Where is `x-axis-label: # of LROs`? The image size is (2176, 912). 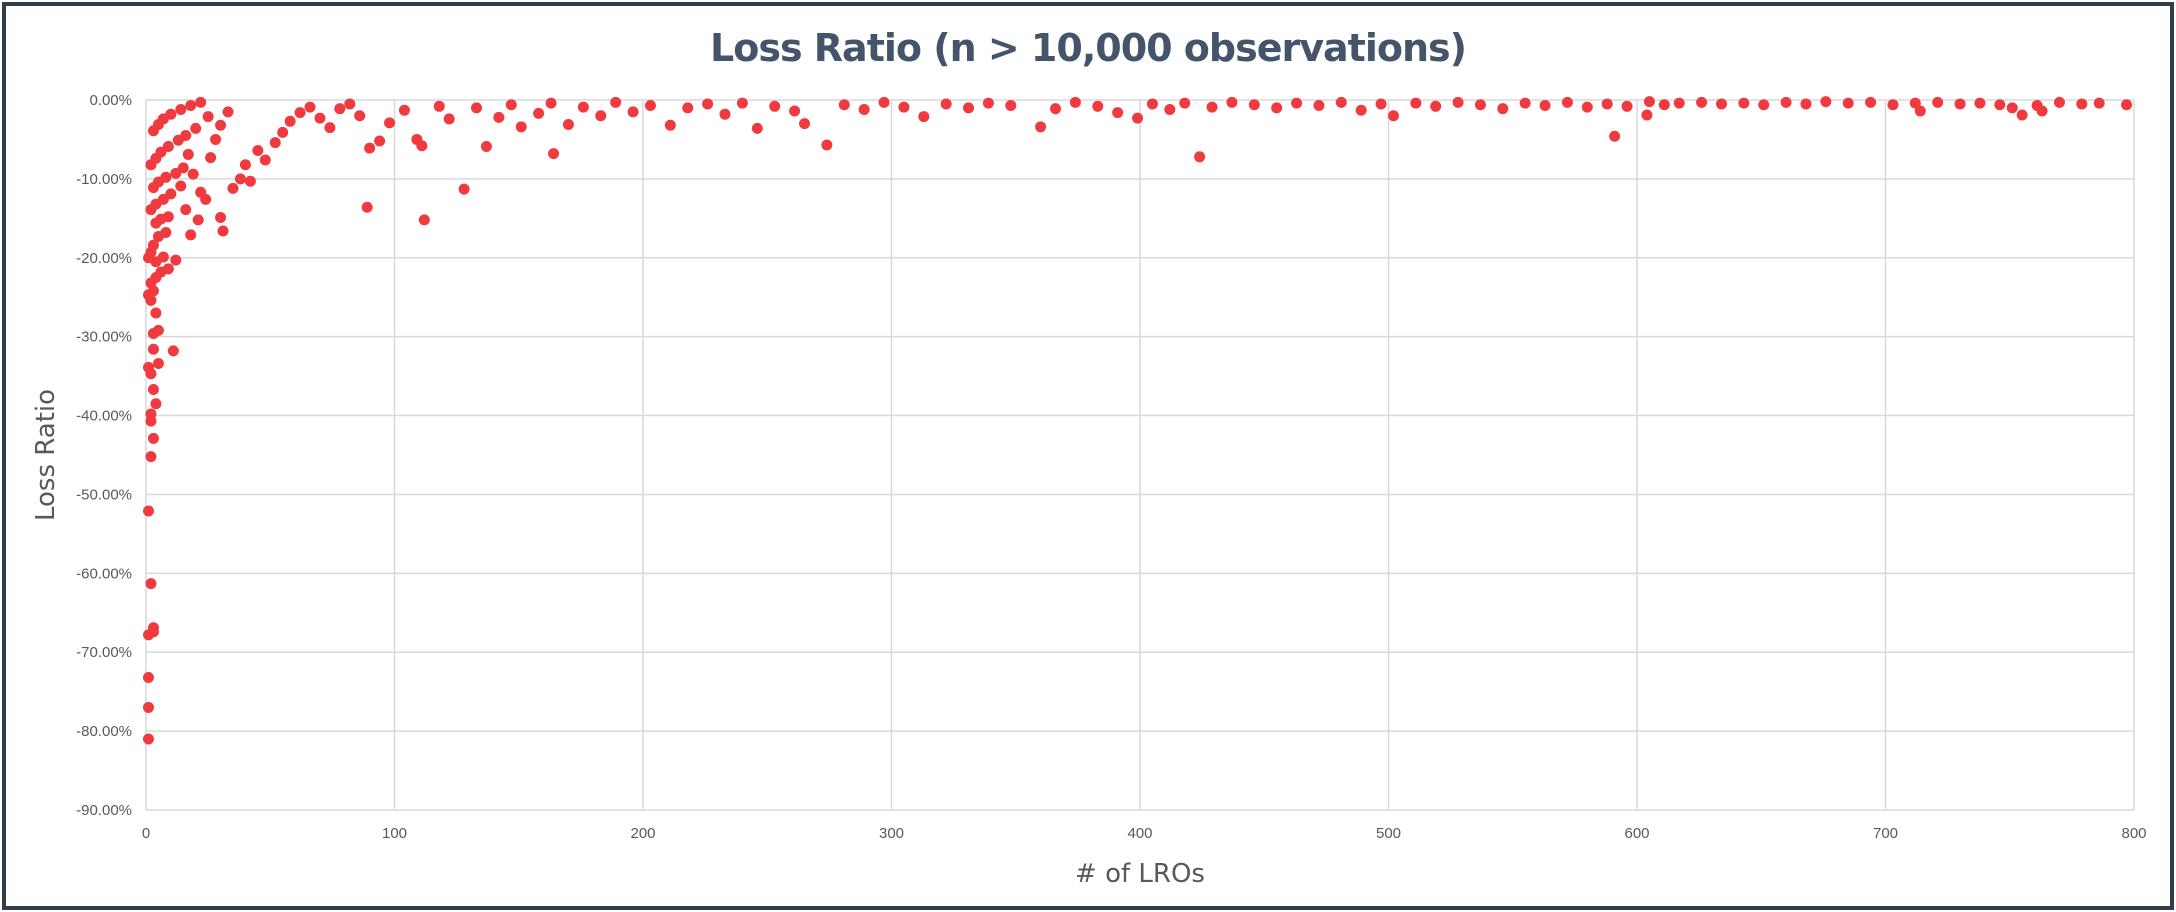
x-axis-label: # of LROs is located at coordinates (1140, 874).